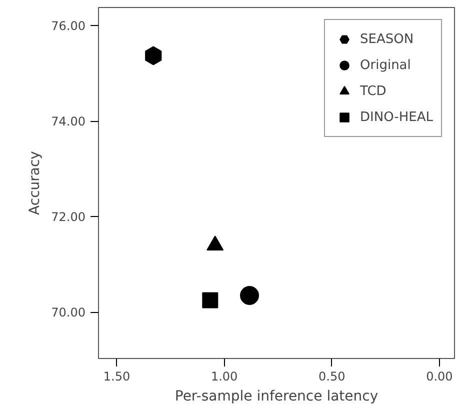 The width and height of the screenshot is (458, 415). Describe the element at coordinates (224, 377) in the screenshot. I see `x-tick-label: 1.00` at that location.